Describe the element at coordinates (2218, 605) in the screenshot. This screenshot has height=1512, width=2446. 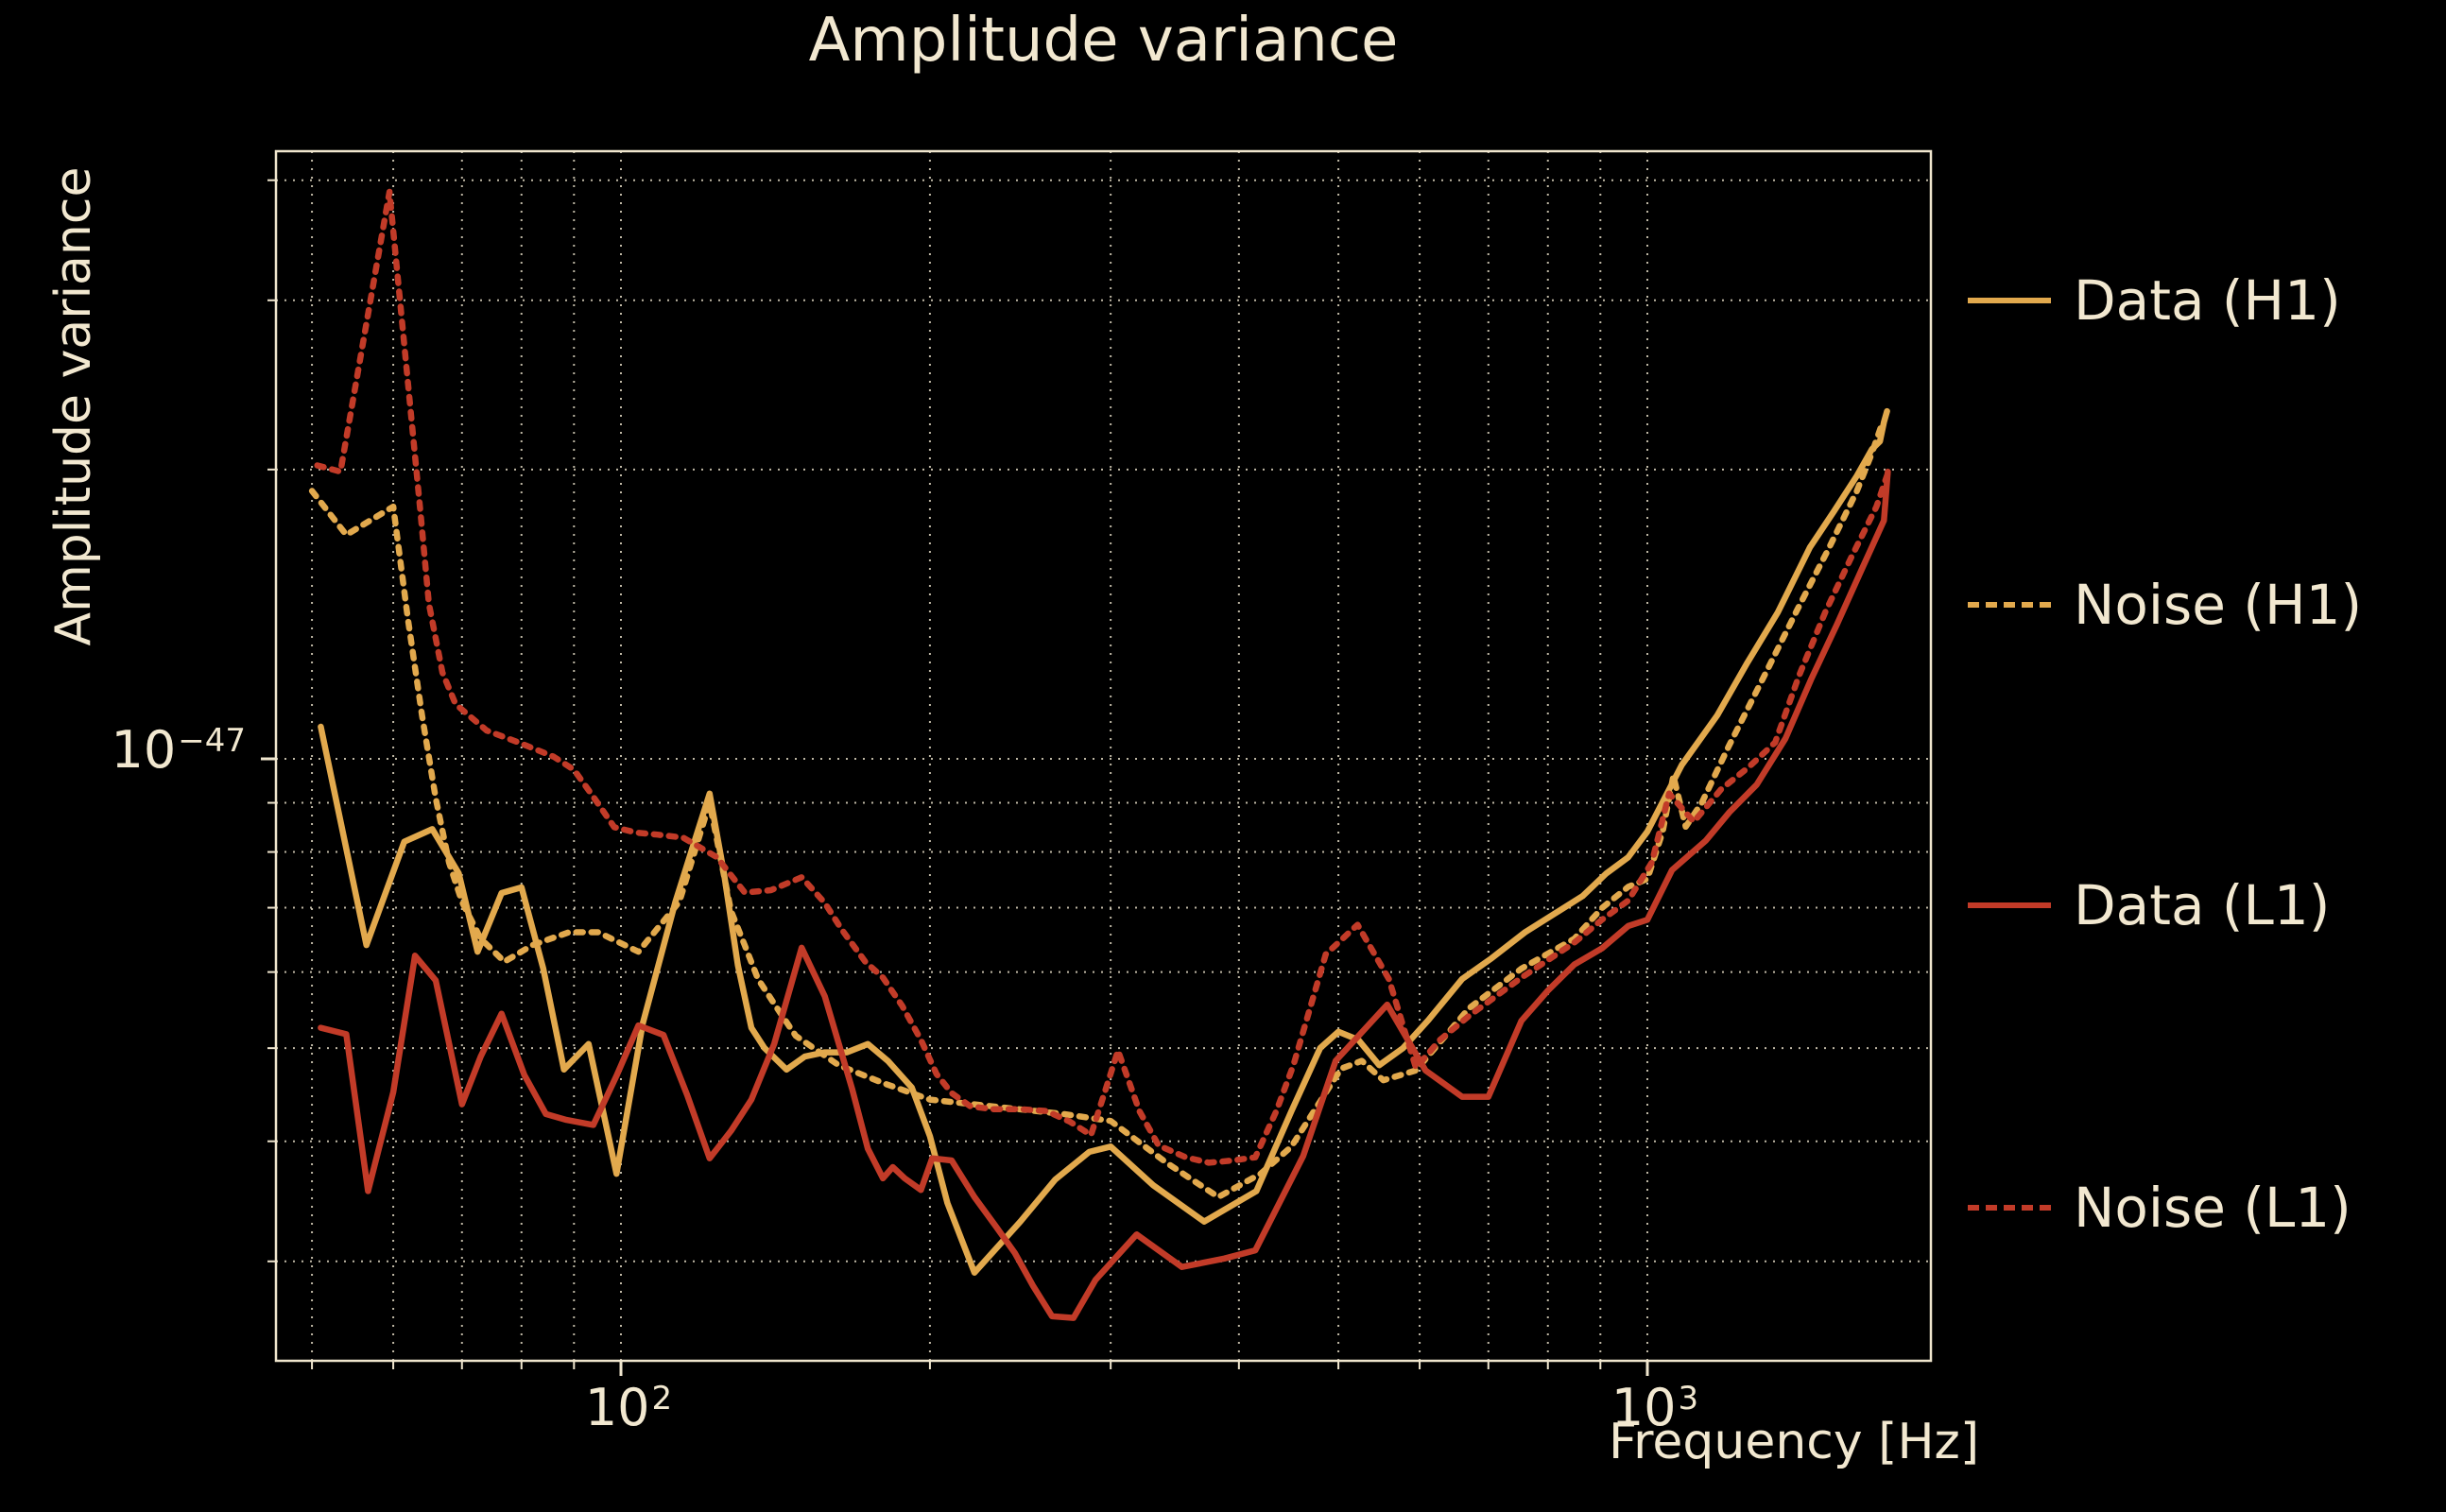
I see `legend-label: Noise (H1)` at that location.